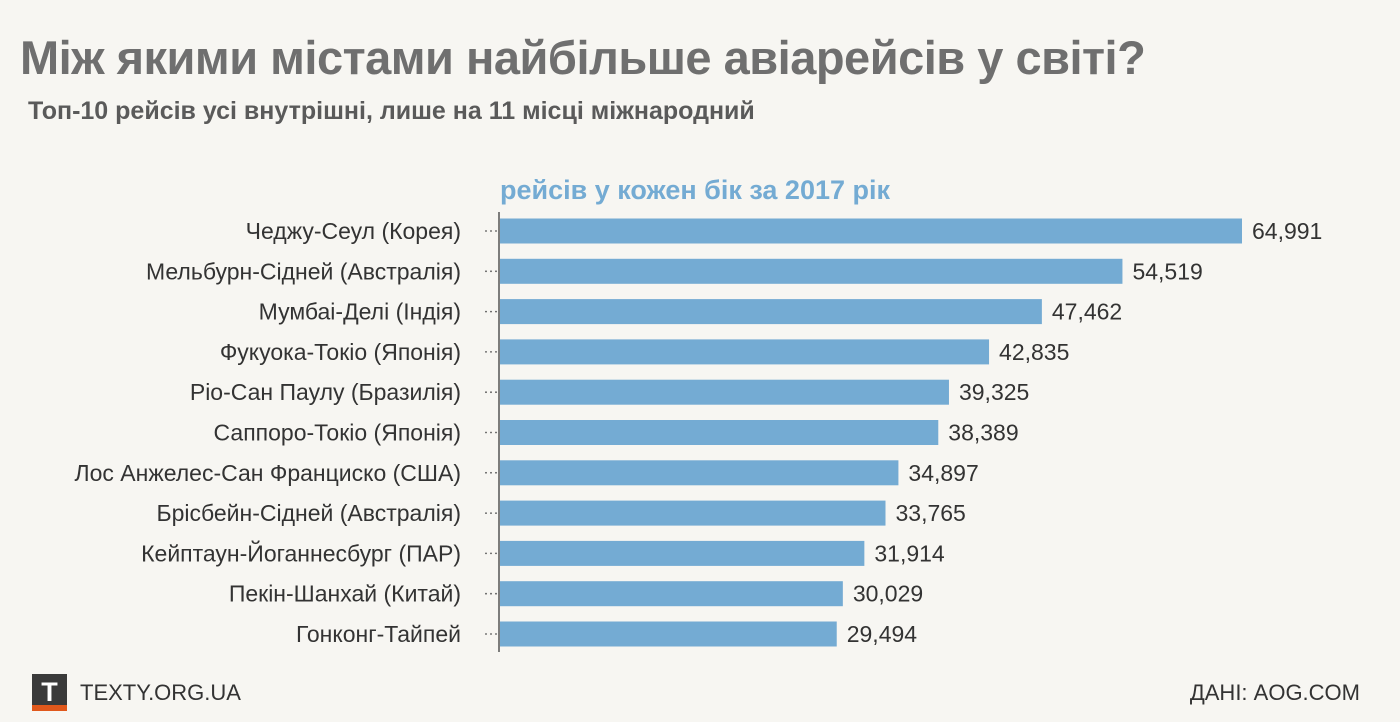 This screenshot has width=1400, height=722. Describe the element at coordinates (882, 634) in the screenshot. I see `value-label: 29,494` at that location.